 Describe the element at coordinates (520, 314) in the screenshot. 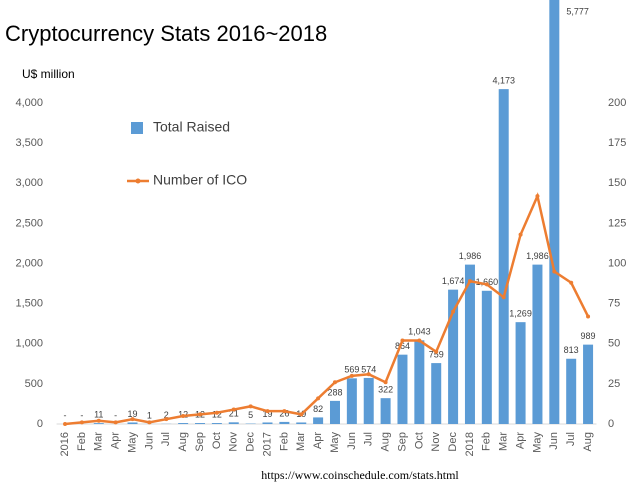

I see `data-label: 1,269` at that location.